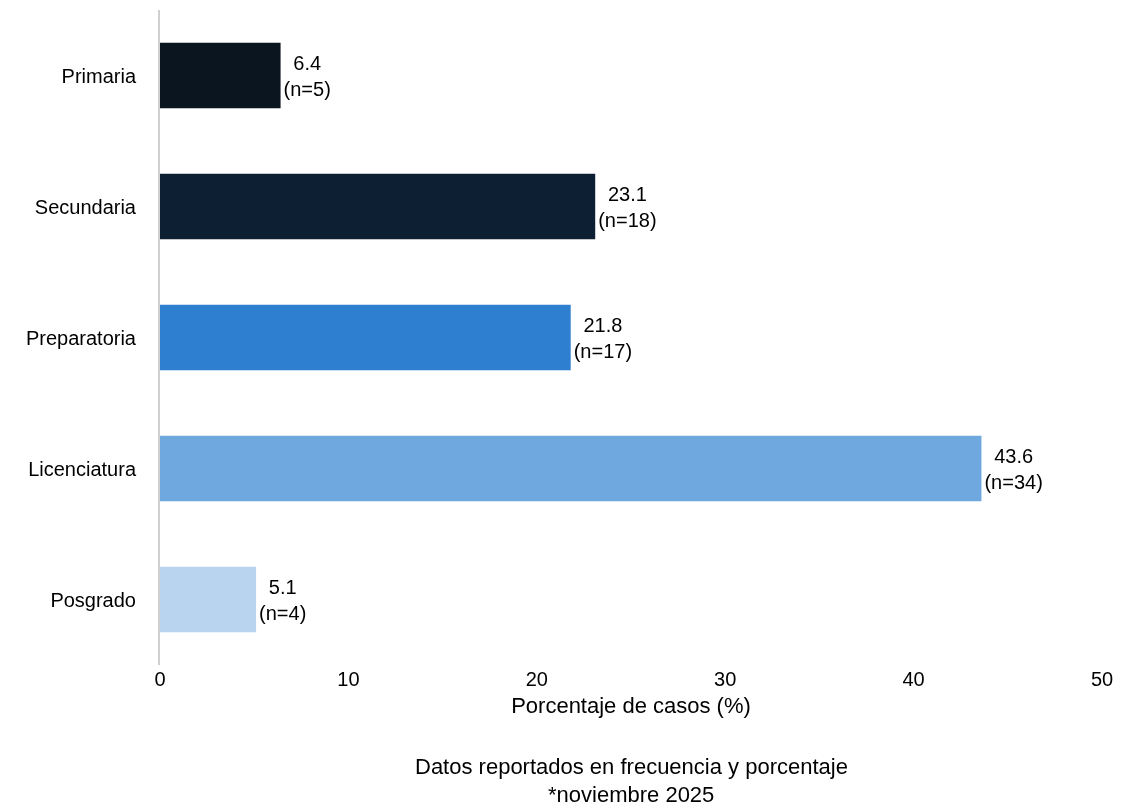 Image resolution: width=1123 pixels, height=808 pixels. Describe the element at coordinates (82, 468) in the screenshot. I see `y-tick-label: Licenciatura` at that location.